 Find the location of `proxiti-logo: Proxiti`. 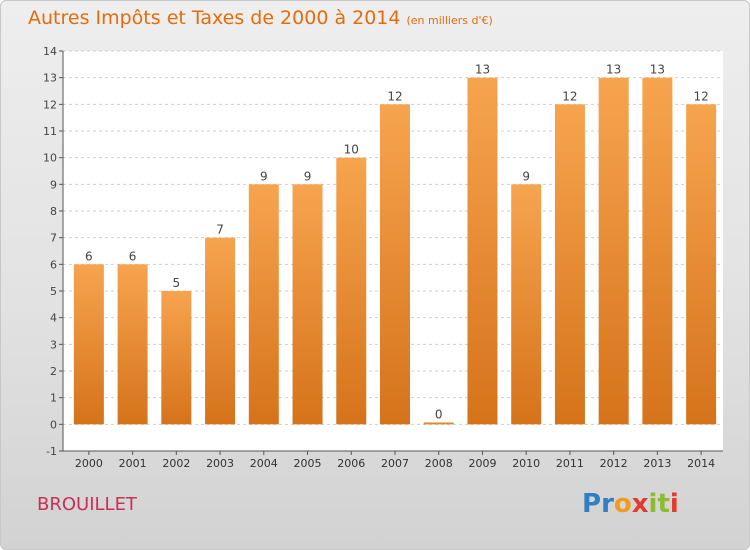

proxiti-logo: Proxiti is located at coordinates (630, 504).